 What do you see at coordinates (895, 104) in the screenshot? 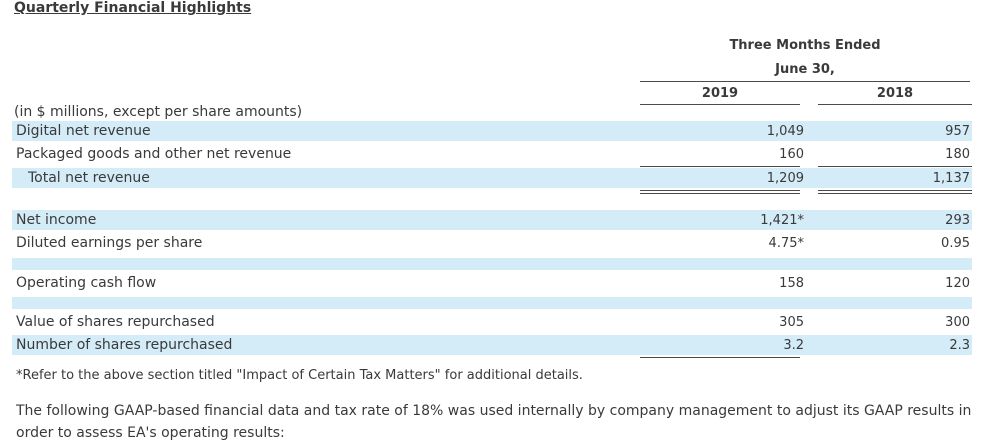
I see `column-rule-2018` at bounding box center [895, 104].